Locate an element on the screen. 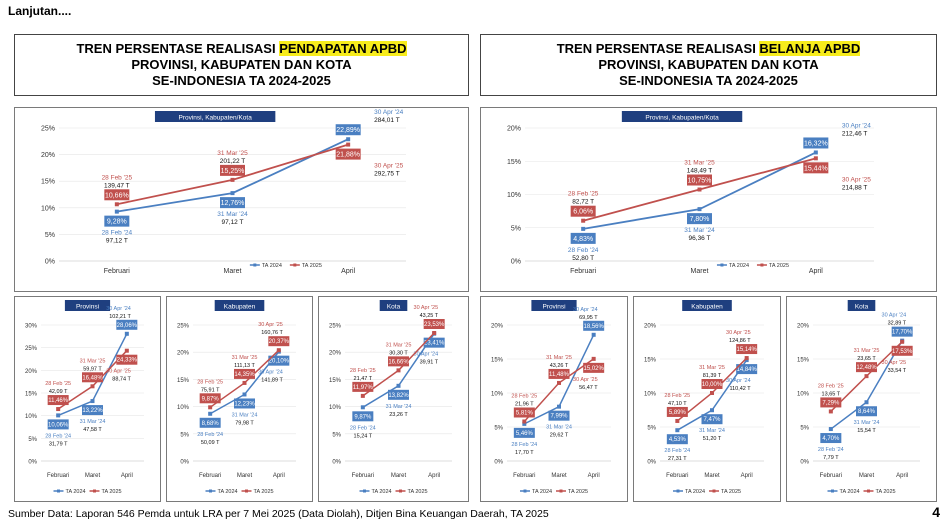 Image resolution: width=948 pixels, height=524 pixels. data-label: 7,29% is located at coordinates (831, 403).